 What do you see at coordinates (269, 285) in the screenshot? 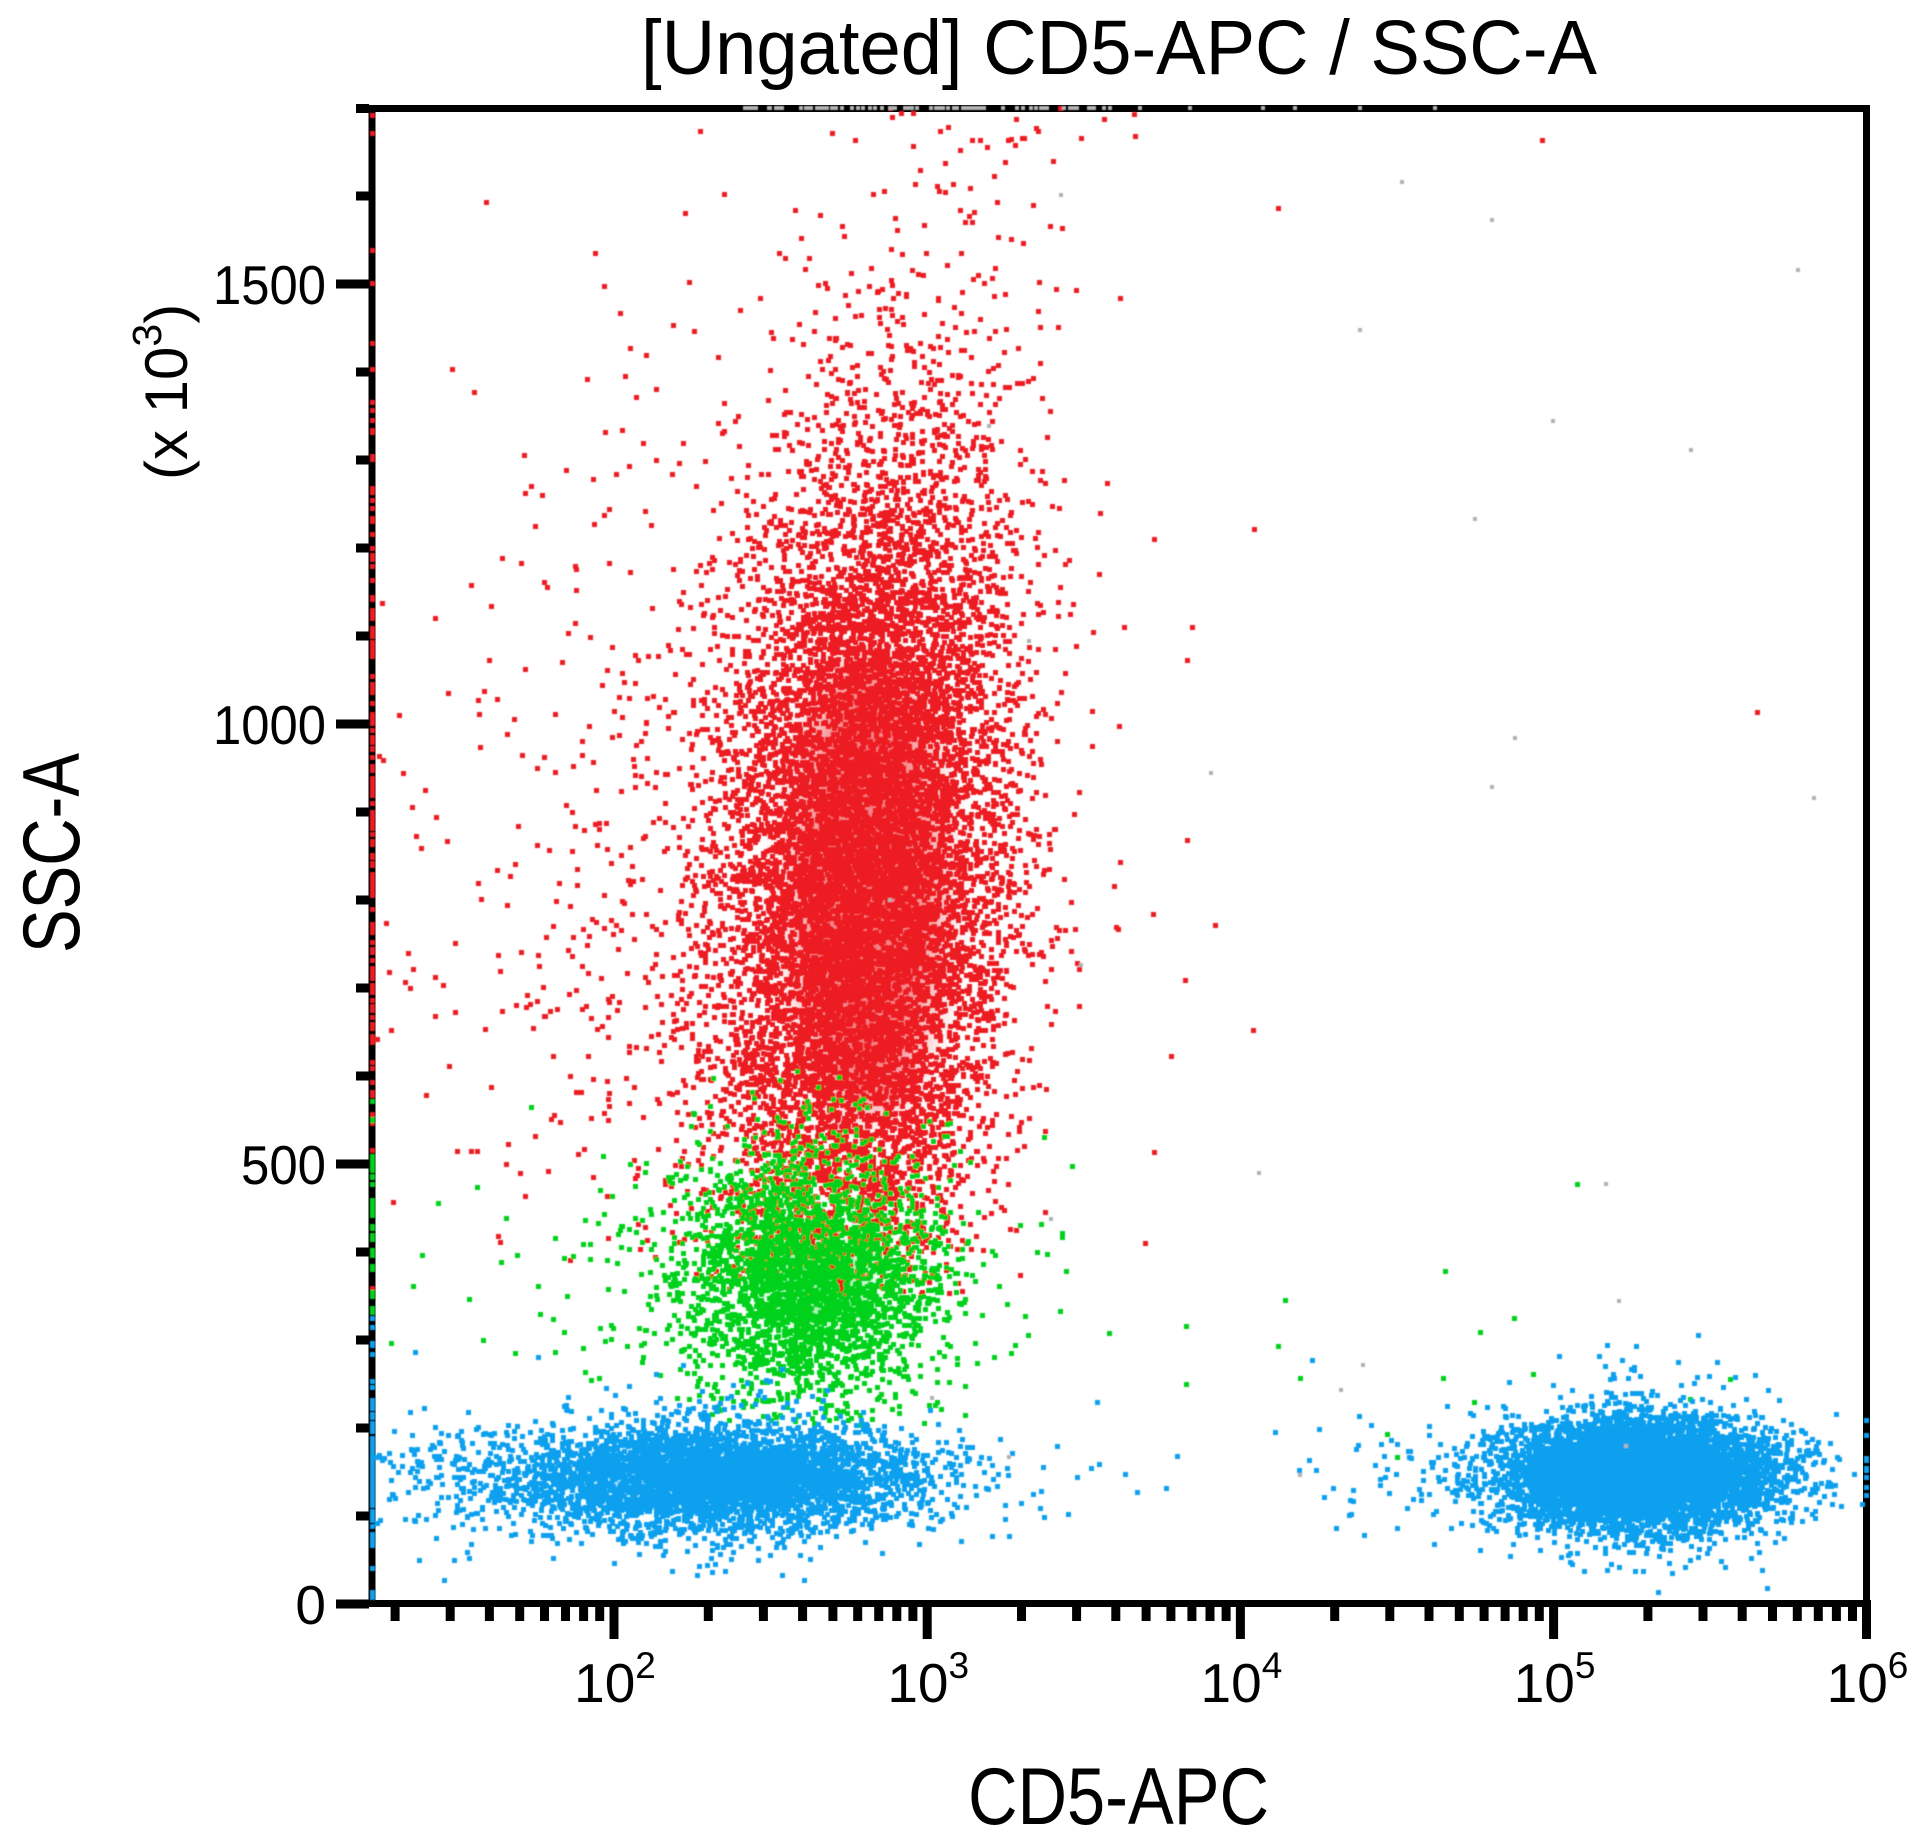
I see `svg-text: 1500` at bounding box center [269, 285].